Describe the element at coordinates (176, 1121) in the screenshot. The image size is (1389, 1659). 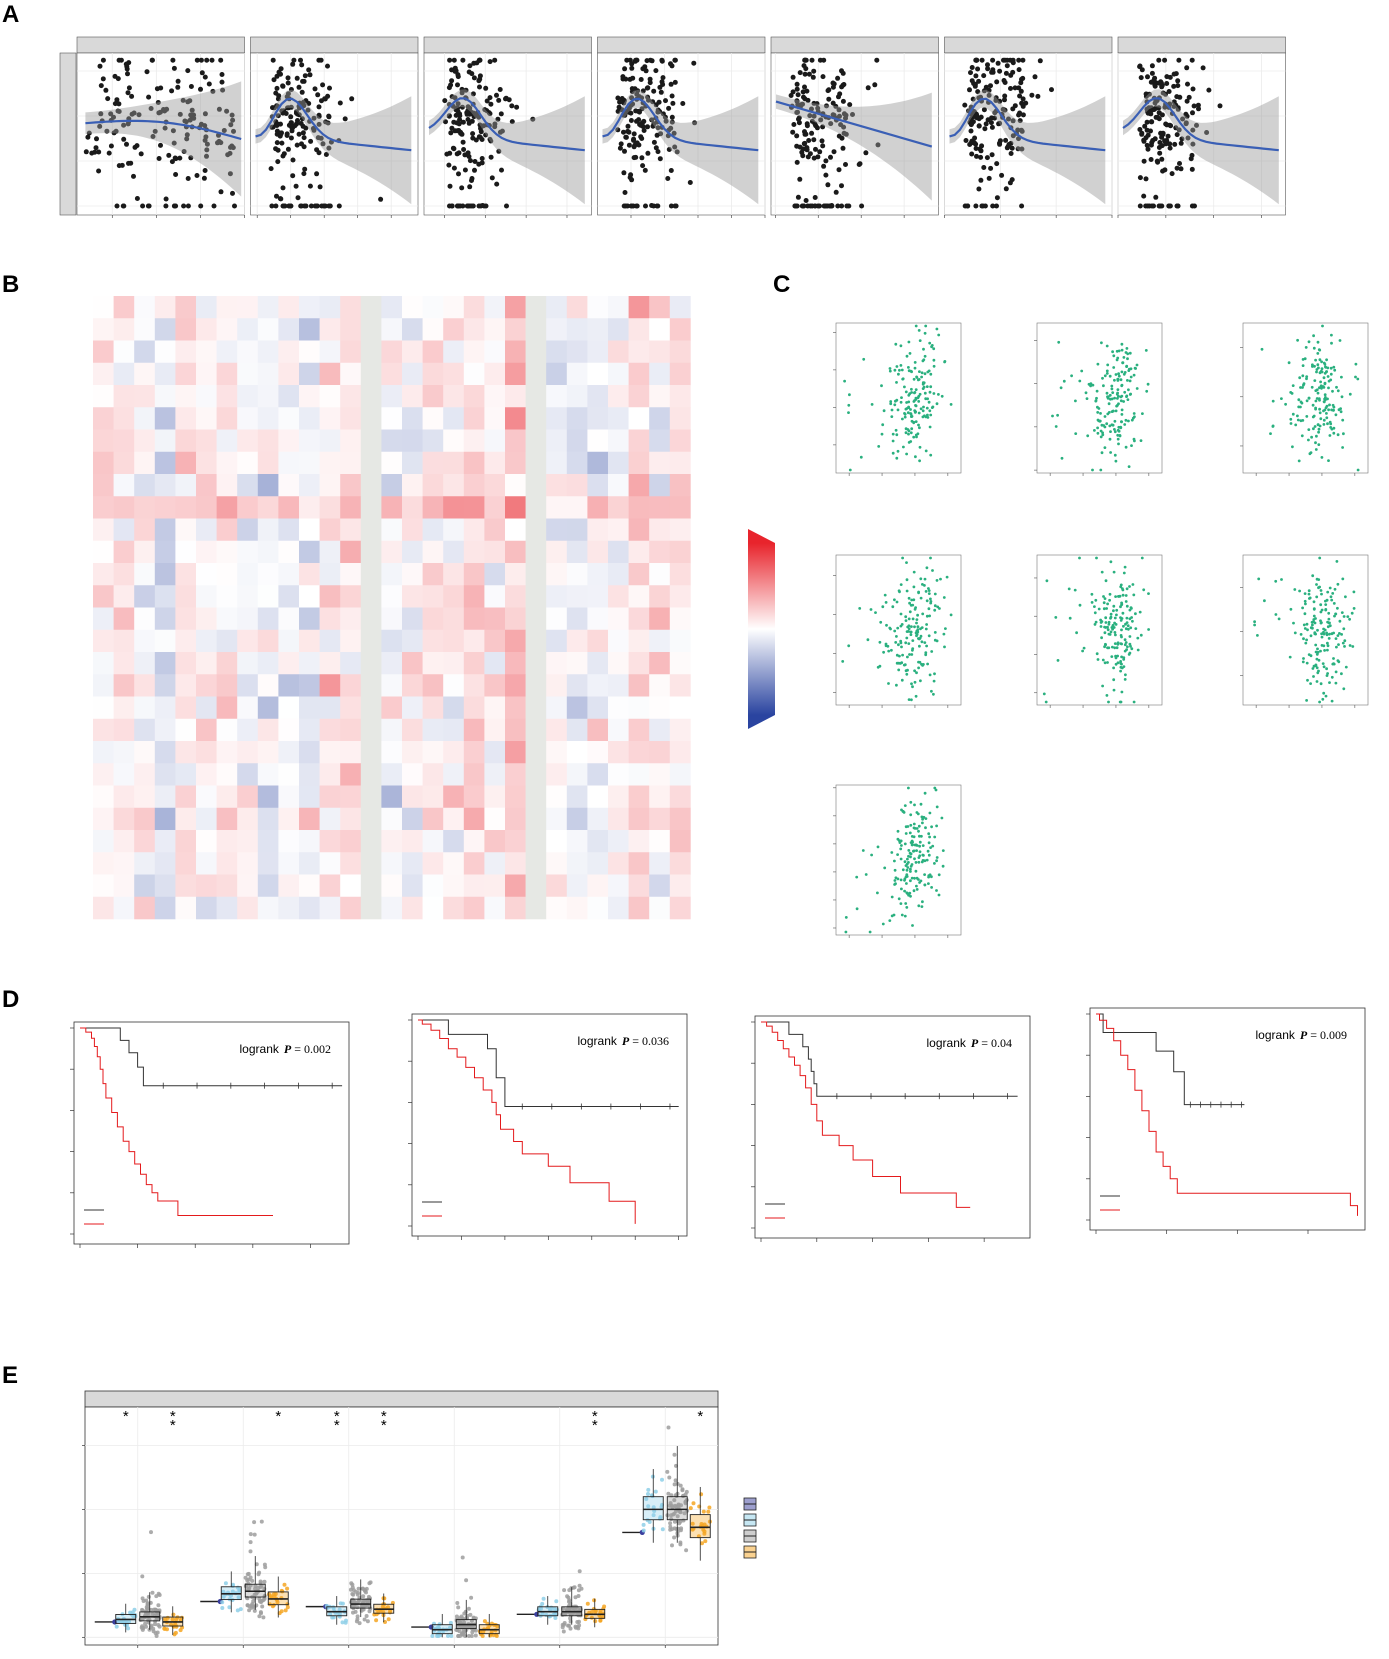
I see `km-curve-high` at that location.